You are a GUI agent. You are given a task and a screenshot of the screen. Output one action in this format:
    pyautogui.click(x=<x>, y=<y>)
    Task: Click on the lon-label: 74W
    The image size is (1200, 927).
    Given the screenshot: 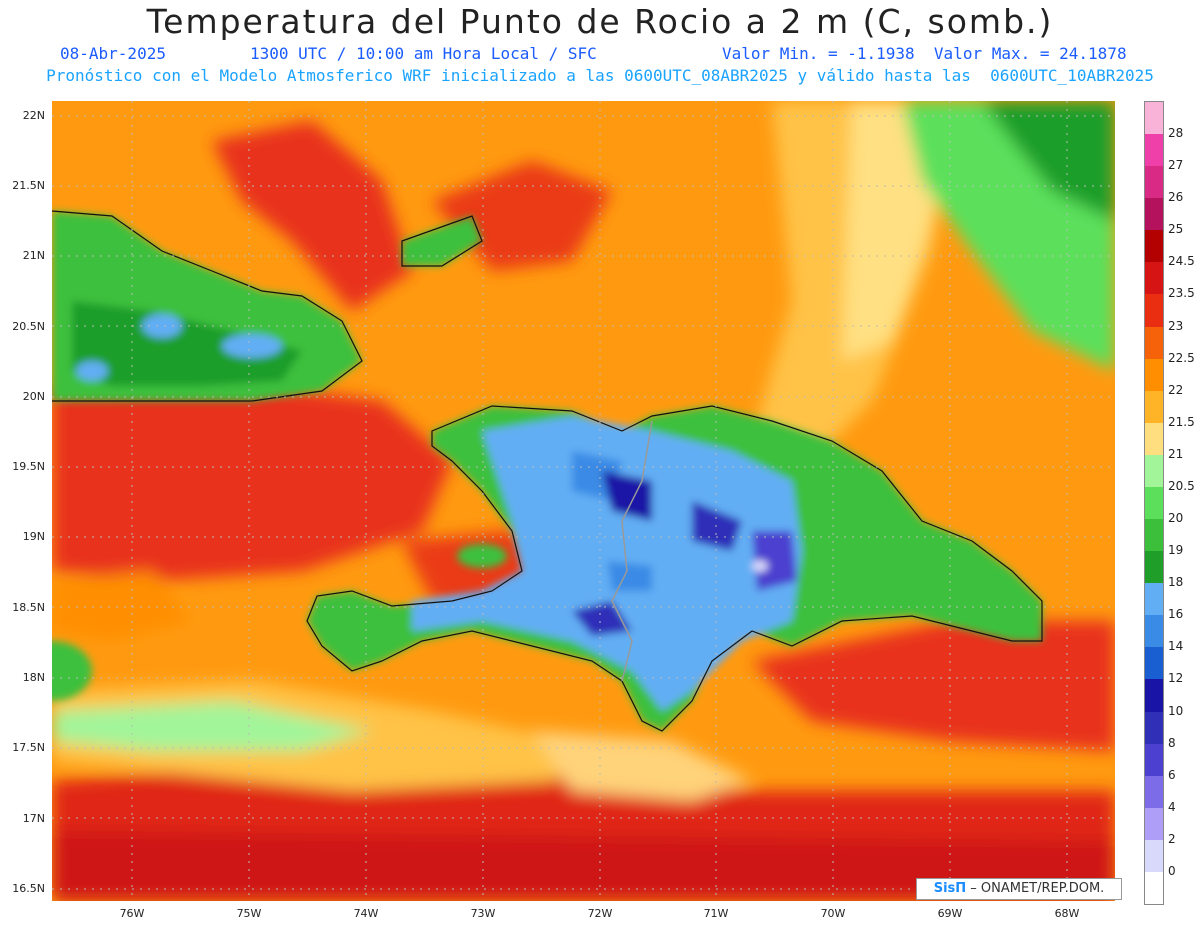 What is the action you would take?
    pyautogui.click(x=366, y=913)
    